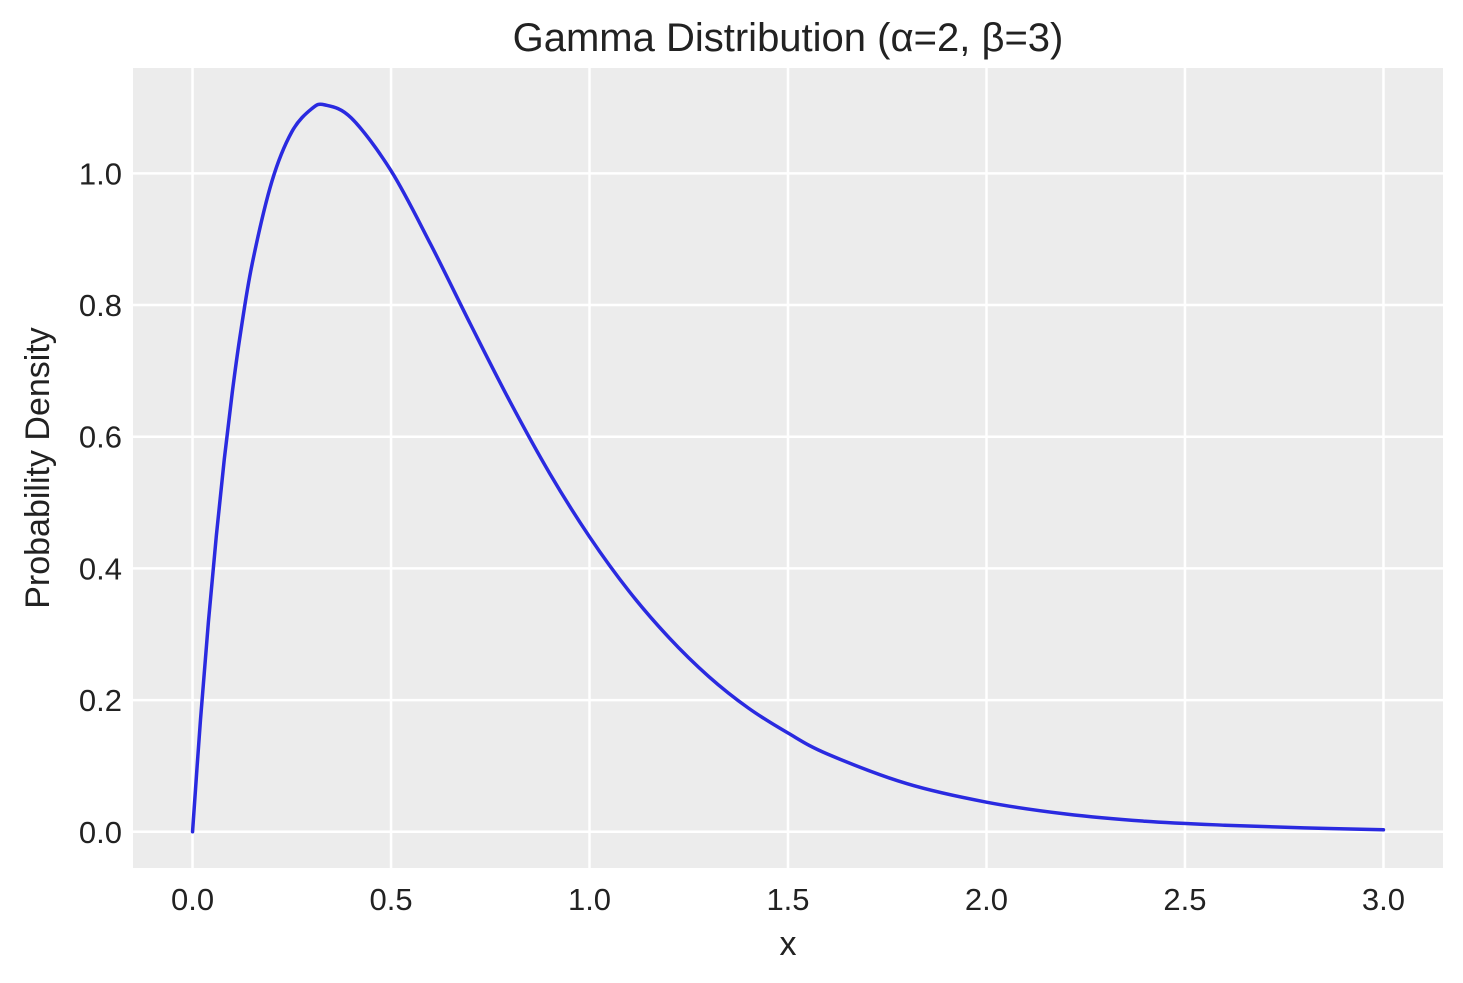 The height and width of the screenshot is (983, 1463). What do you see at coordinates (1383, 899) in the screenshot?
I see `x-tick-label: 3.0` at bounding box center [1383, 899].